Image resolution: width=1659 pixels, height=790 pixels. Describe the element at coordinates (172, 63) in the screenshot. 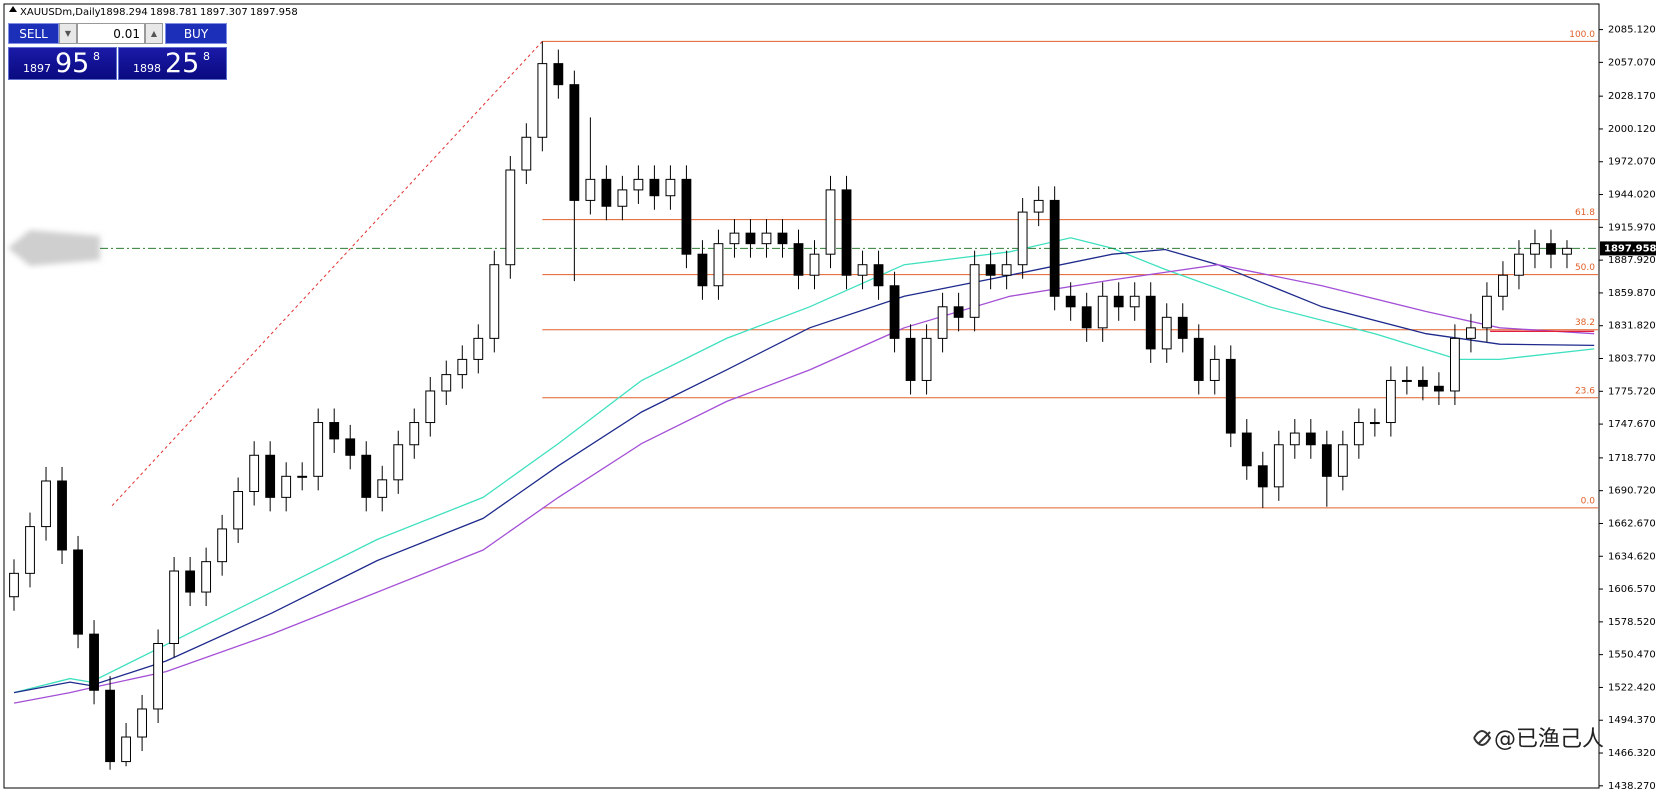

I see `ask-quote: 1898 25 8` at that location.